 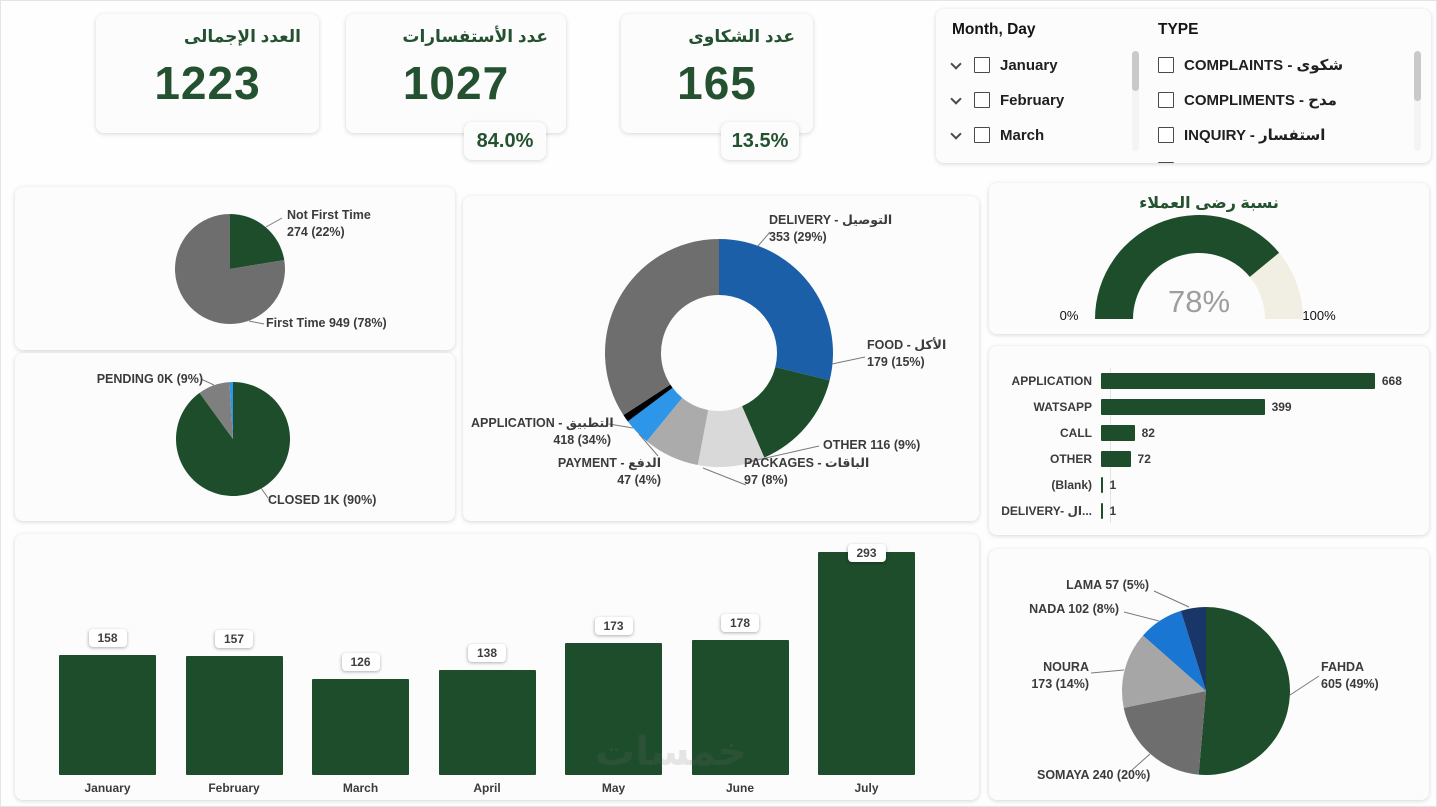 I want to click on bar--blank-, so click(x=1102, y=485).